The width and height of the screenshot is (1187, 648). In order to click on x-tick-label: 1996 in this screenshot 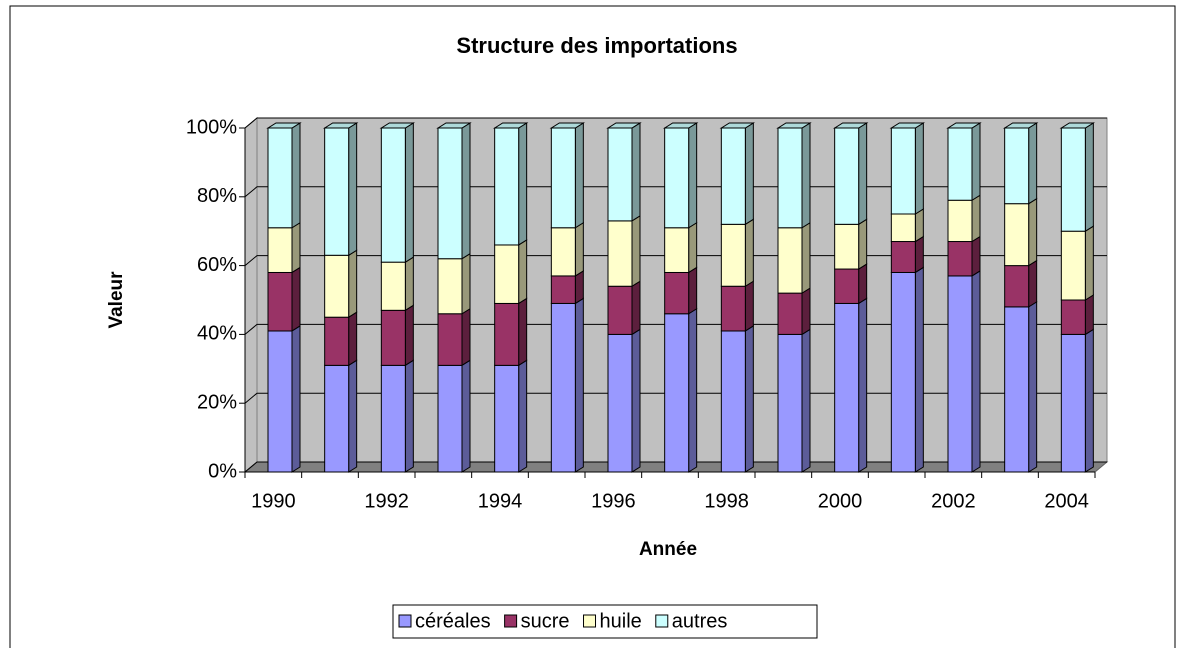, I will do `click(613, 501)`.